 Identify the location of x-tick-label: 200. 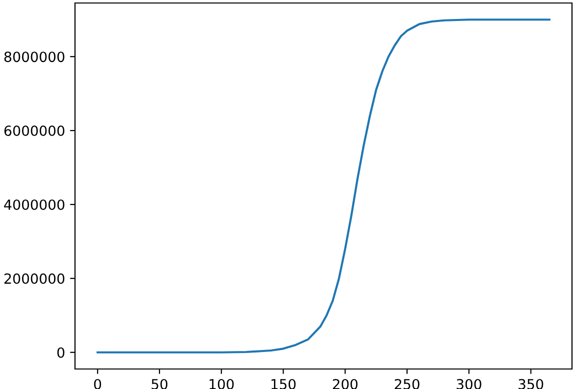
(345, 383).